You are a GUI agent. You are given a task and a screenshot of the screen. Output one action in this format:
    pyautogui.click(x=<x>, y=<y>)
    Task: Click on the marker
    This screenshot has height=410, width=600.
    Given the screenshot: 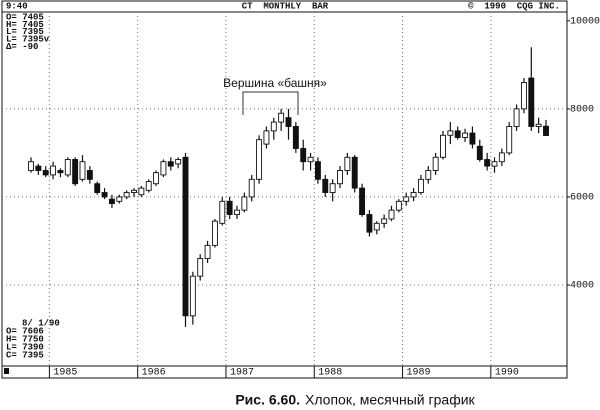 What is the action you would take?
    pyautogui.click(x=6, y=371)
    